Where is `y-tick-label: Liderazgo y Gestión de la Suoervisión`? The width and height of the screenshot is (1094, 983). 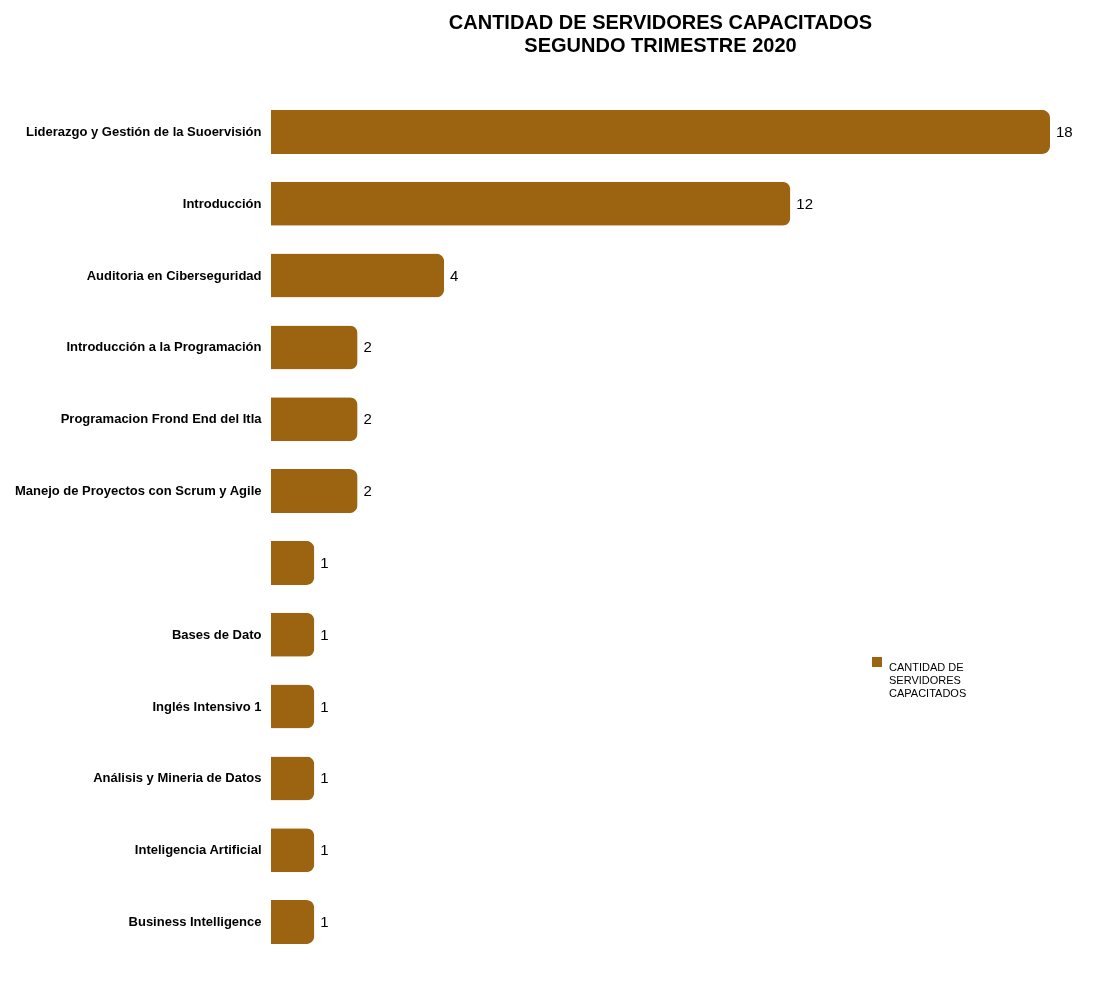 y-tick-label: Liderazgo y Gestión de la Suoervisión is located at coordinates (144, 131).